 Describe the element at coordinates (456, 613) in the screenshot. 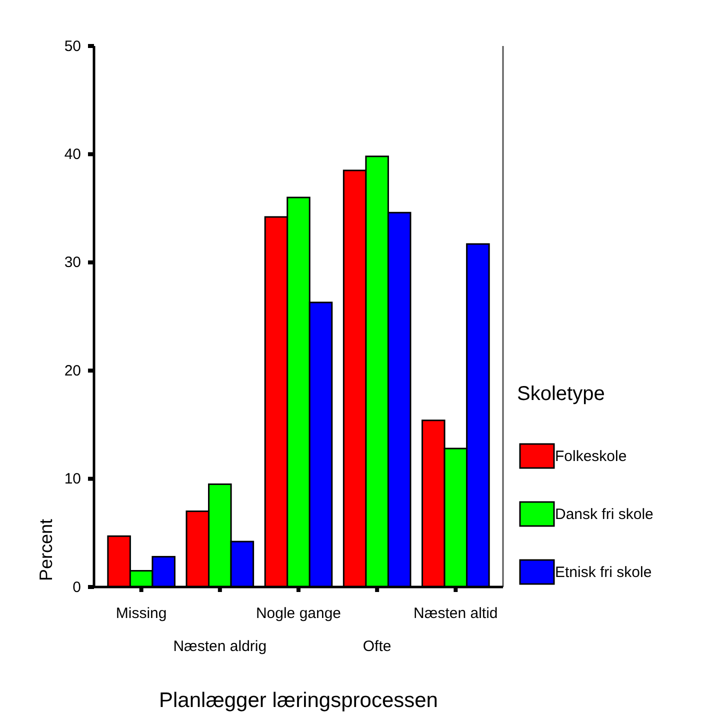

I see `x-tick-label: Næsten altid` at that location.